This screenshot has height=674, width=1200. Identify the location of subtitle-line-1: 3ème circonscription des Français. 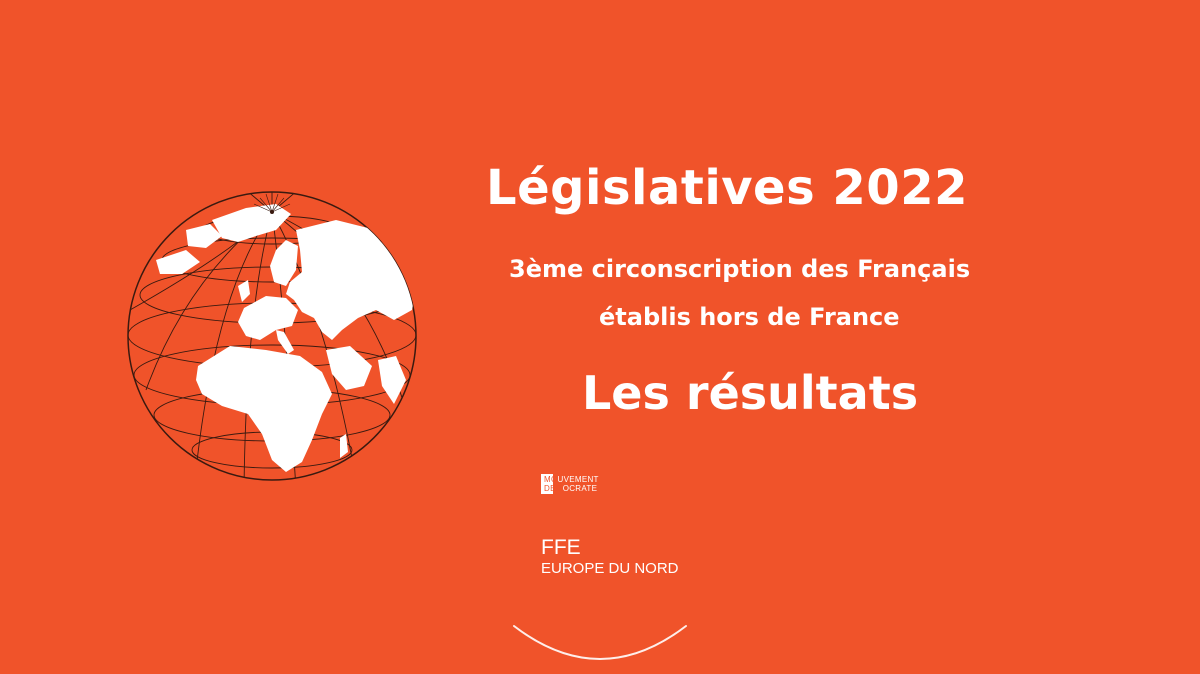
(740, 269).